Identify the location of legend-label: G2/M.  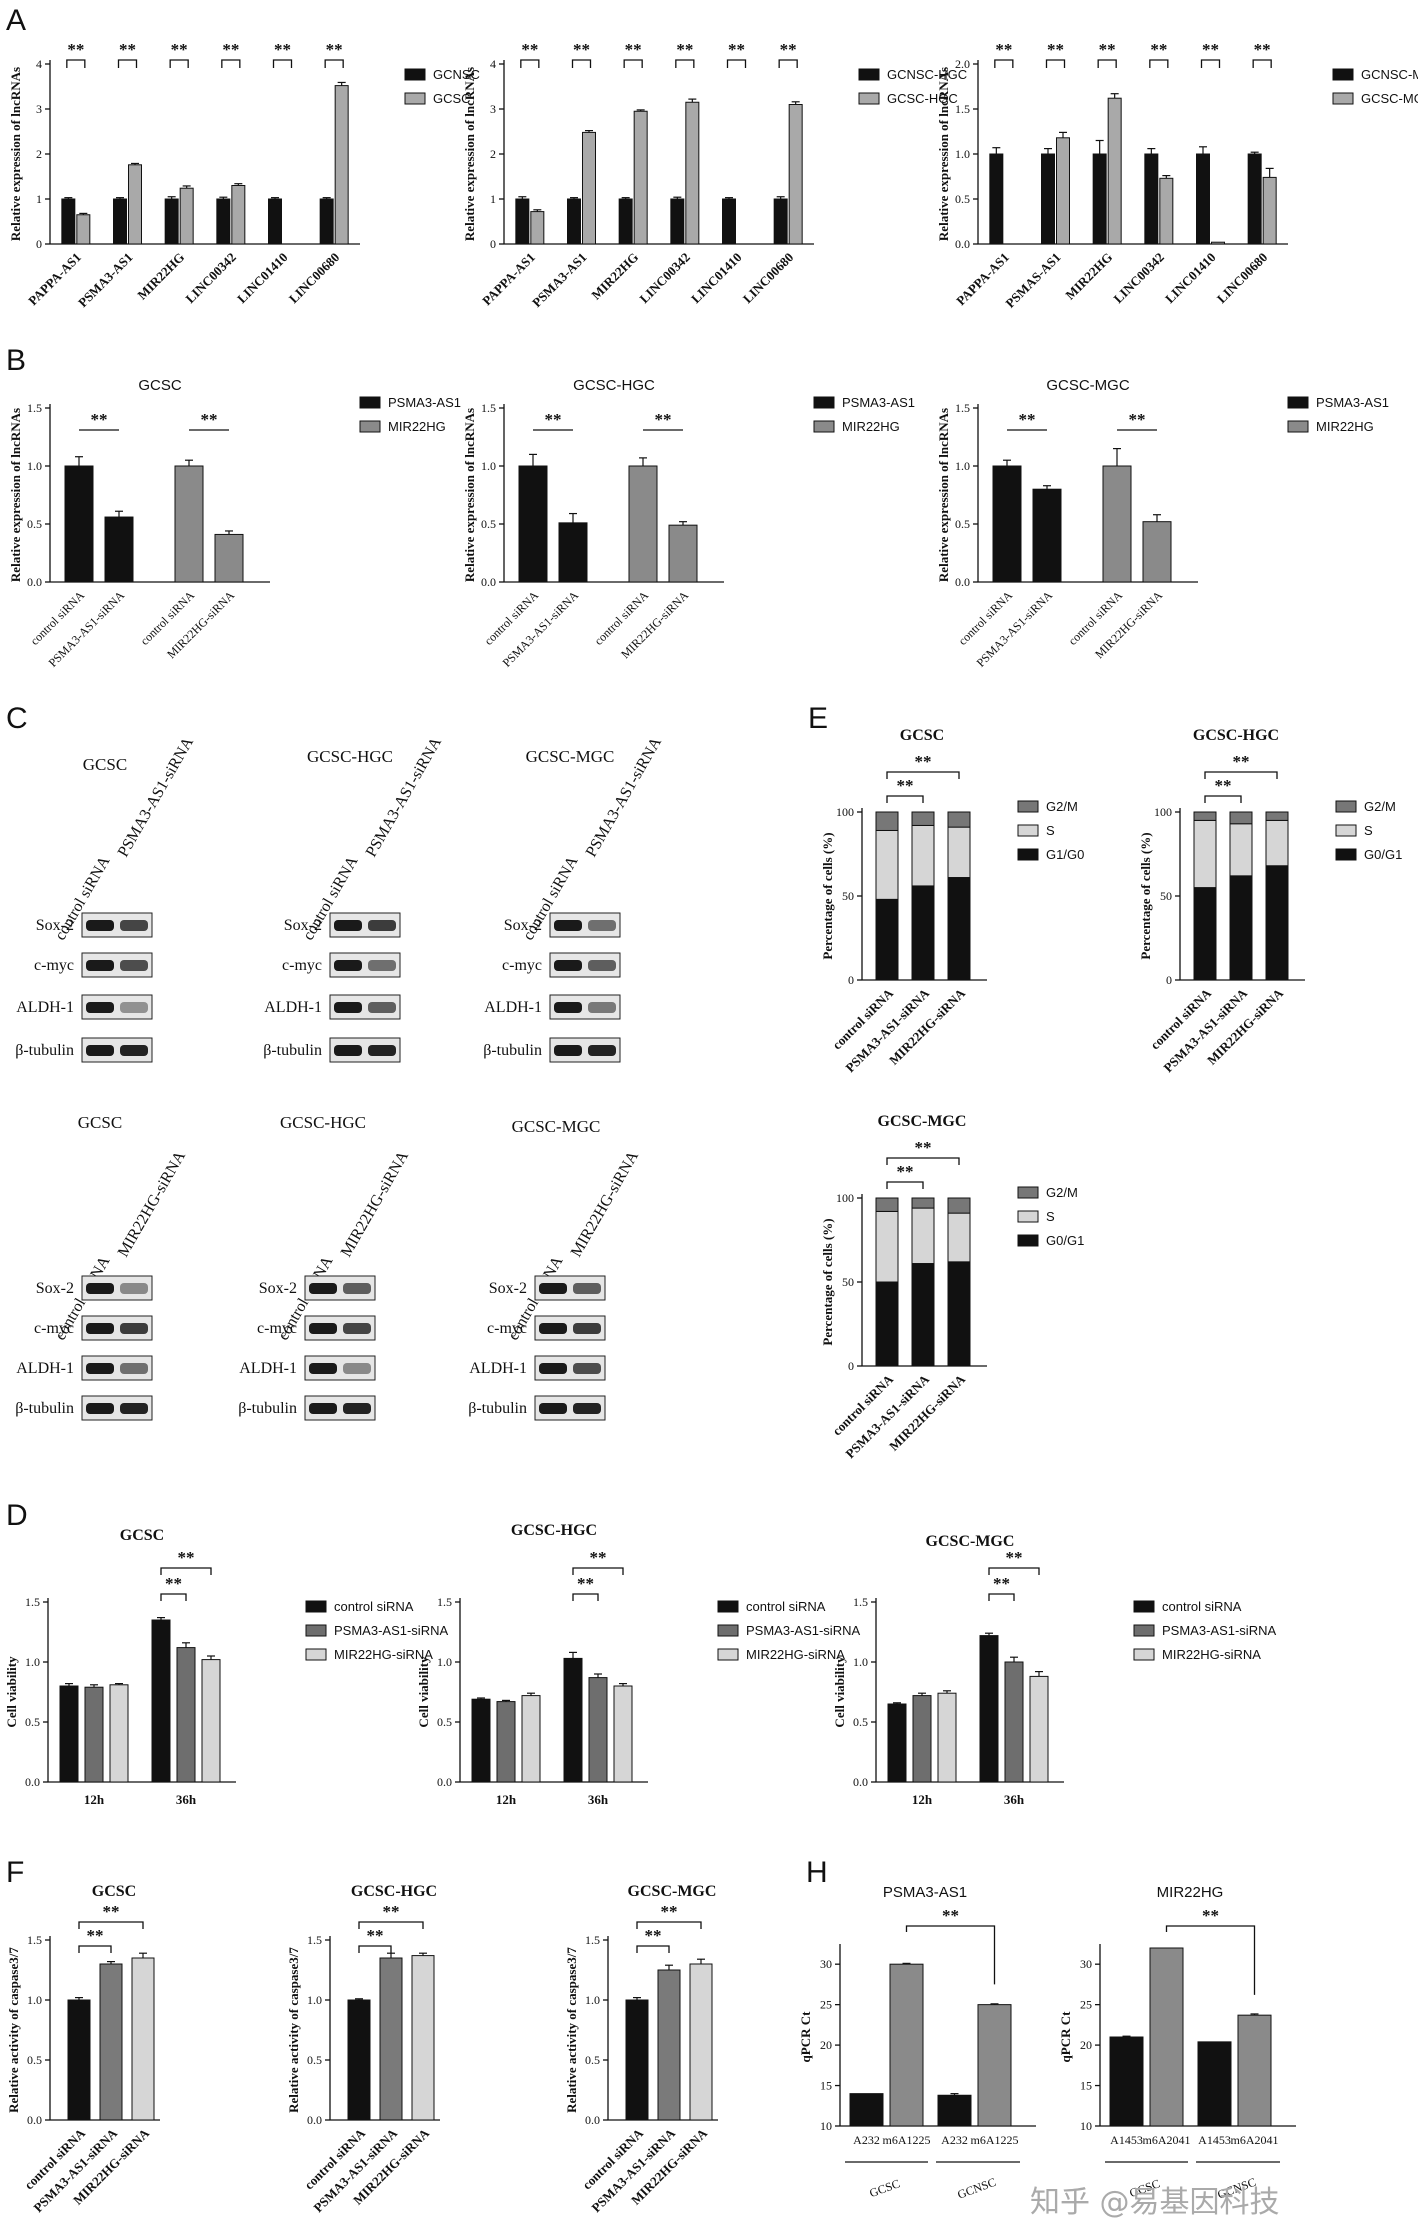
(1062, 1192).